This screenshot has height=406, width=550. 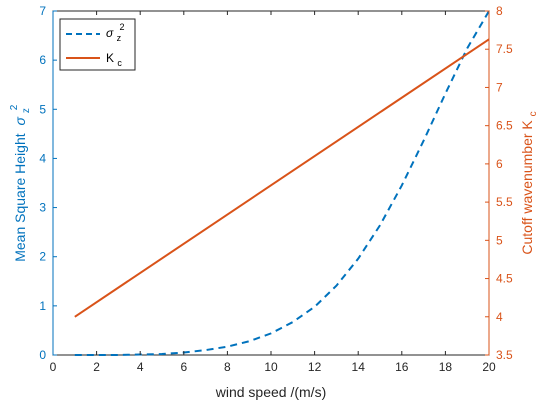 What do you see at coordinates (42, 257) in the screenshot?
I see `y-left-tick-label: 2` at bounding box center [42, 257].